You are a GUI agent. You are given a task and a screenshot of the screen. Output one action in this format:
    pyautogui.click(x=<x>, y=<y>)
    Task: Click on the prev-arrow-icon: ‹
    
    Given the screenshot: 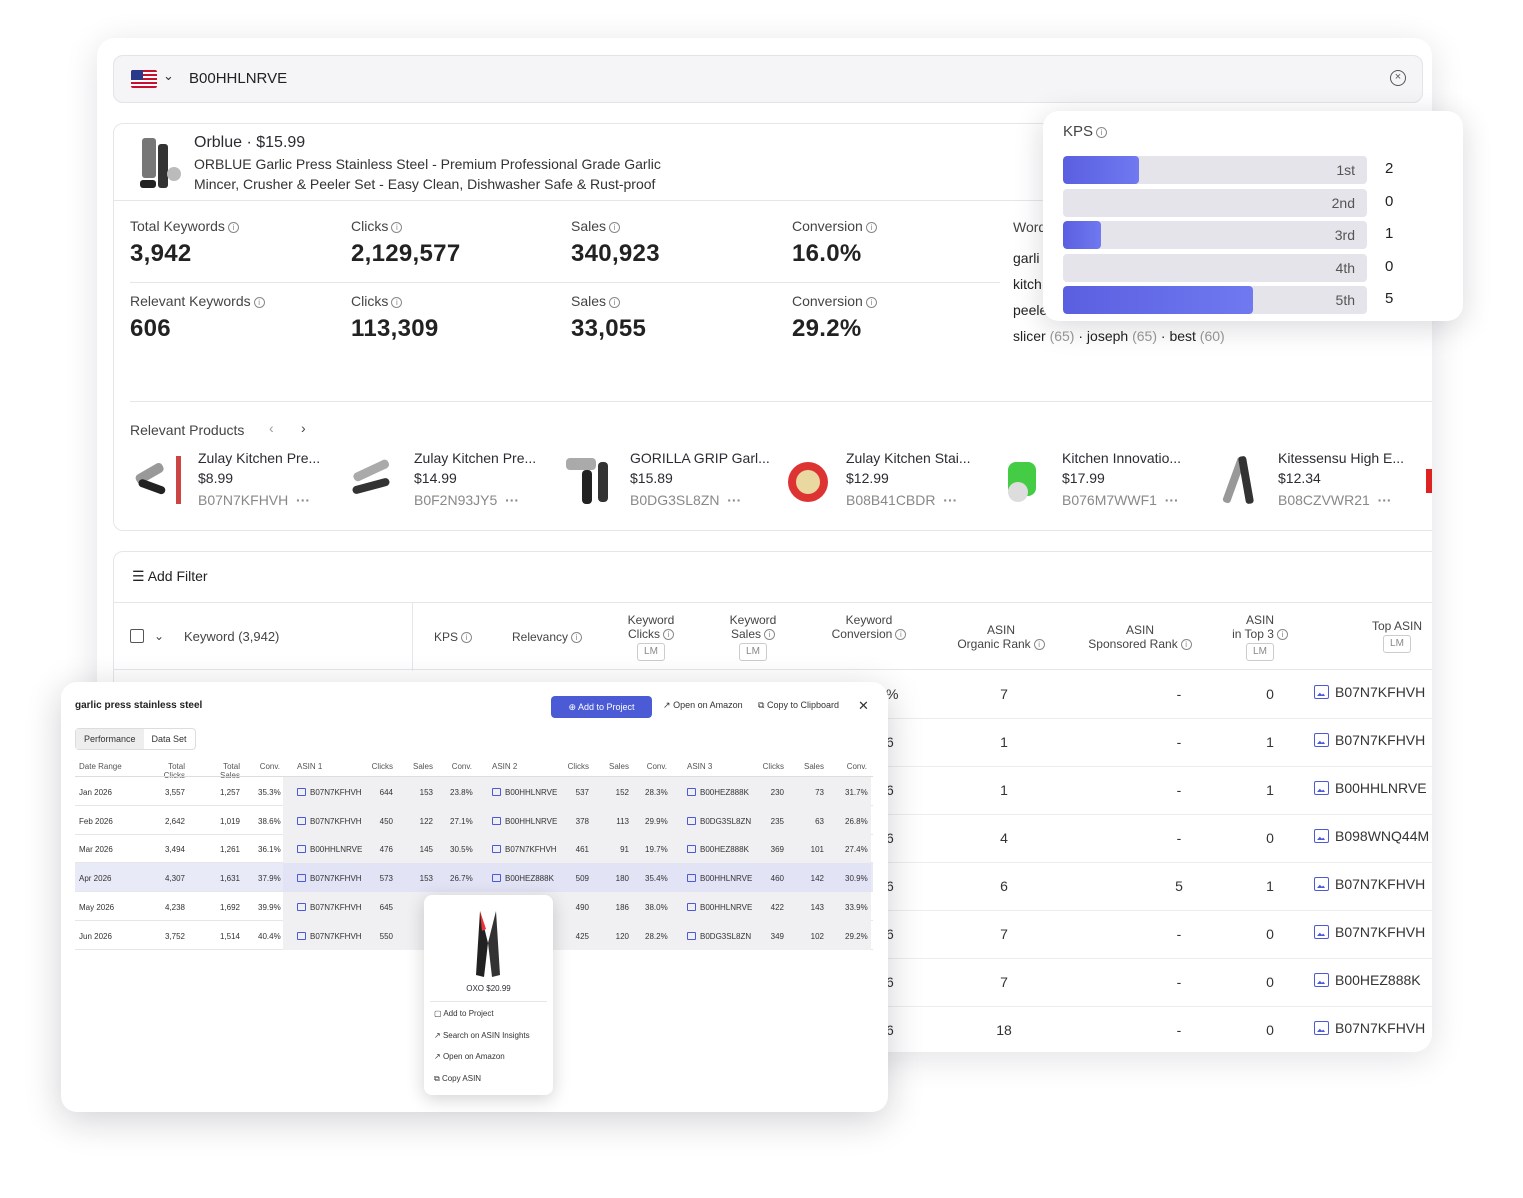 What is the action you would take?
    pyautogui.click(x=271, y=428)
    